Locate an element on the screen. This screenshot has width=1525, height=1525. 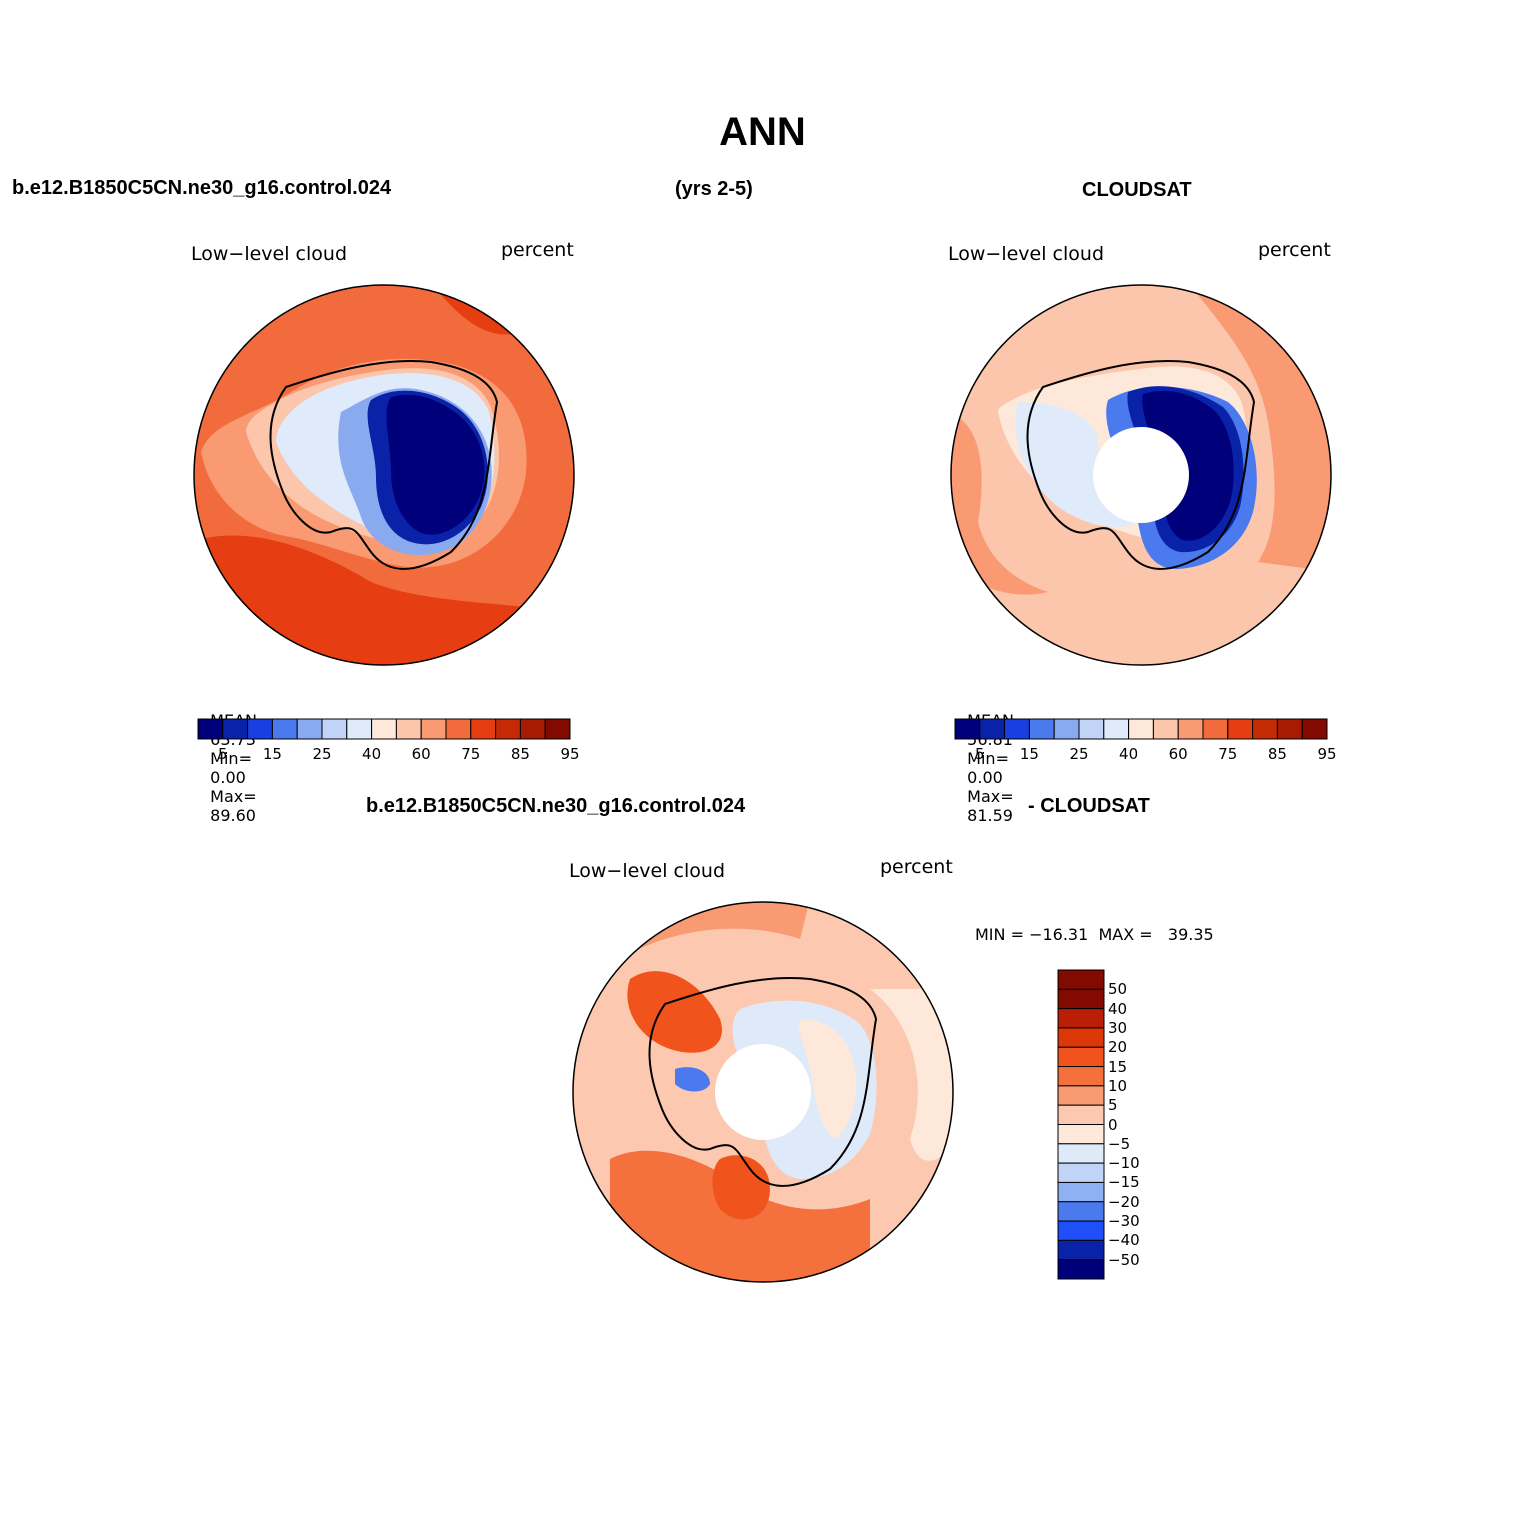
field-75-west is located at coordinates (999, 503).